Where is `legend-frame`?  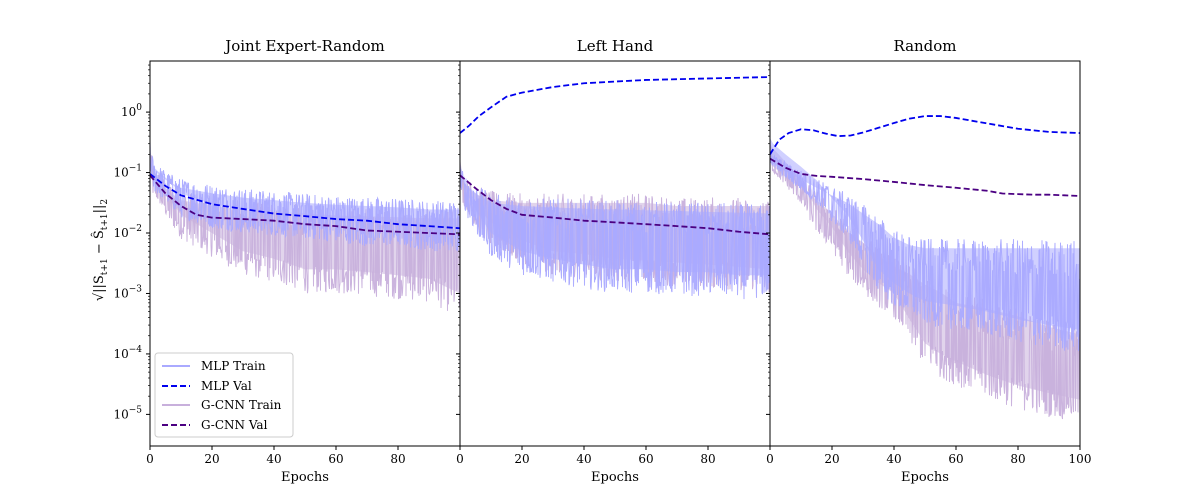
legend-frame is located at coordinates (224, 395).